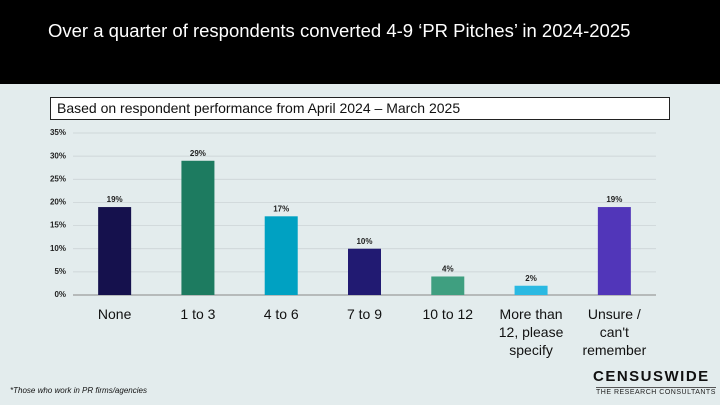 The height and width of the screenshot is (405, 720). Describe the element at coordinates (364, 241) in the screenshot. I see `value-label: 10%` at that location.